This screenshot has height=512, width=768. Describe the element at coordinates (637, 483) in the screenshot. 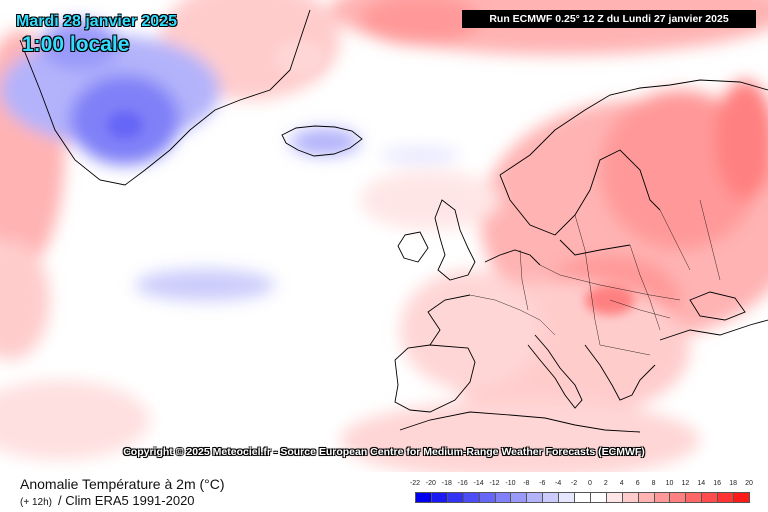

I see `legend-label: 6` at that location.